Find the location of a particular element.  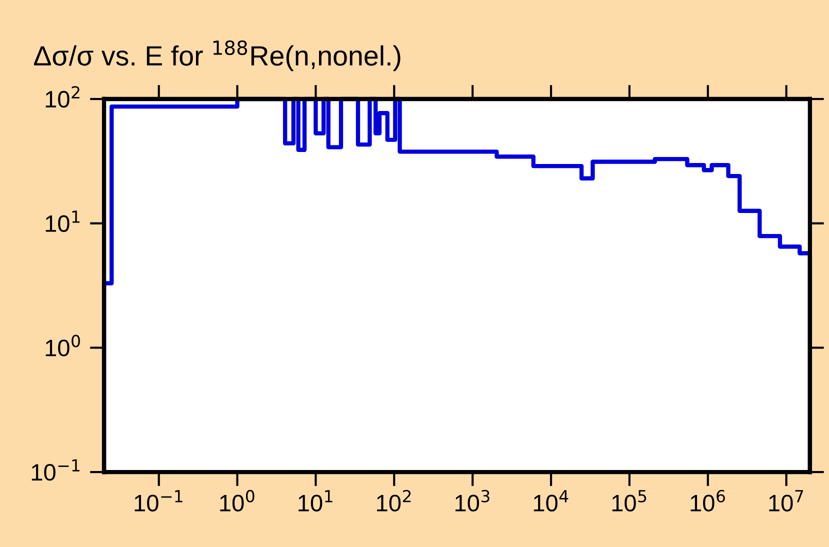

x-tick-label: 10$^{0}$ is located at coordinates (237, 501).